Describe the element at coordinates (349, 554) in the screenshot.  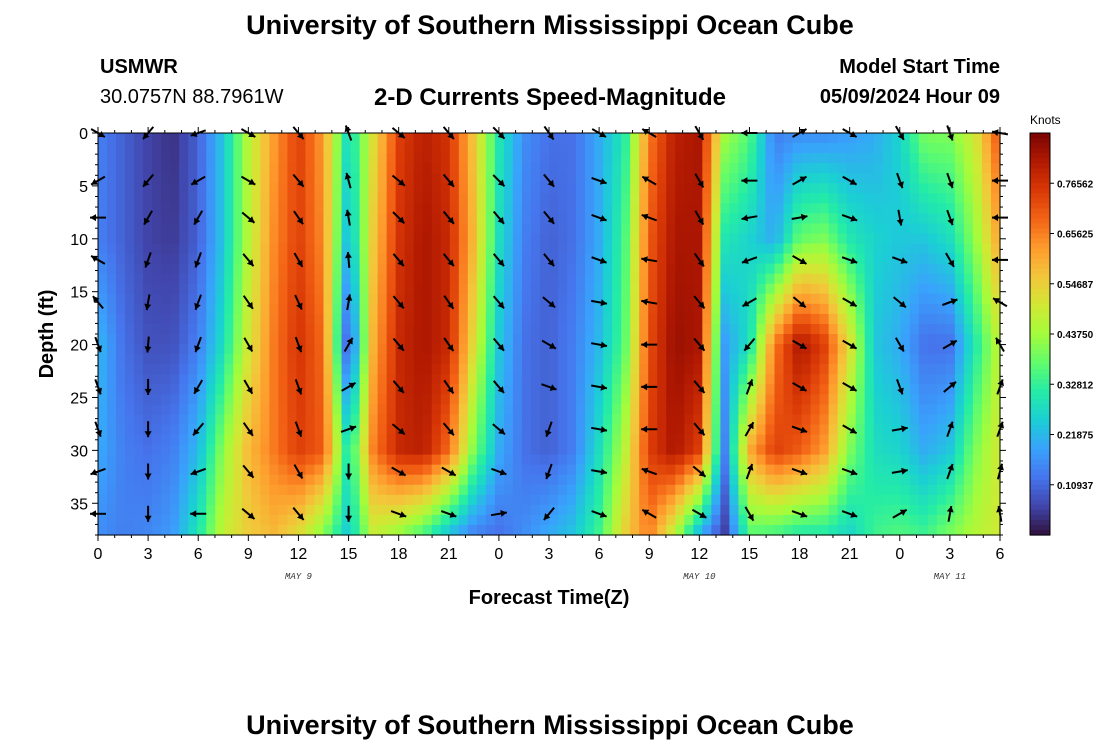
I see `x-tick-label: 15` at that location.